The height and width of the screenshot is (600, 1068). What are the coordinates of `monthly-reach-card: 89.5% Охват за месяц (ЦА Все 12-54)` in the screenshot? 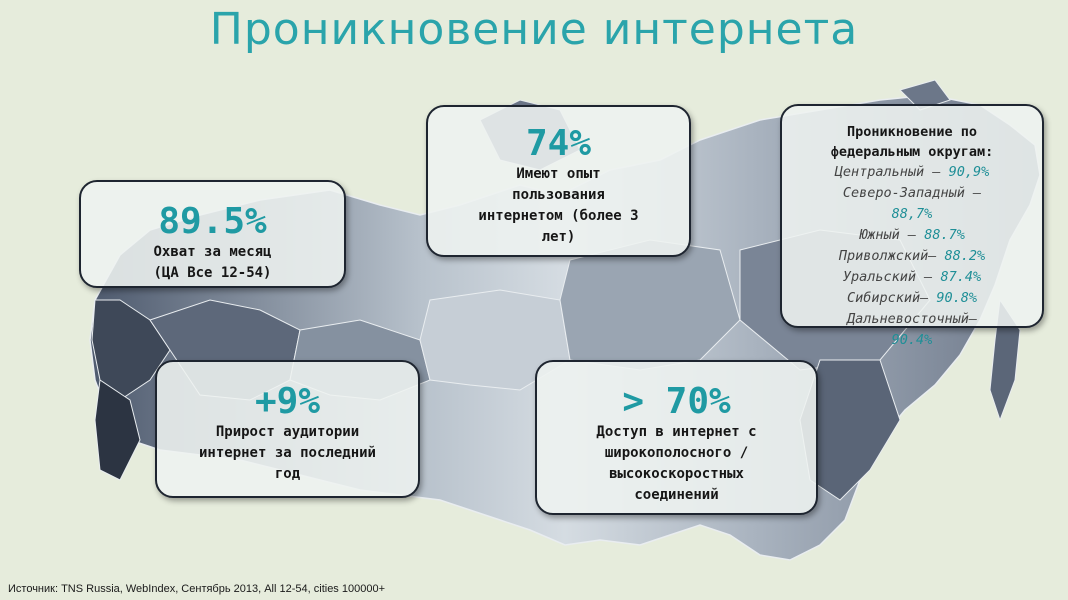 It's located at (212, 234).